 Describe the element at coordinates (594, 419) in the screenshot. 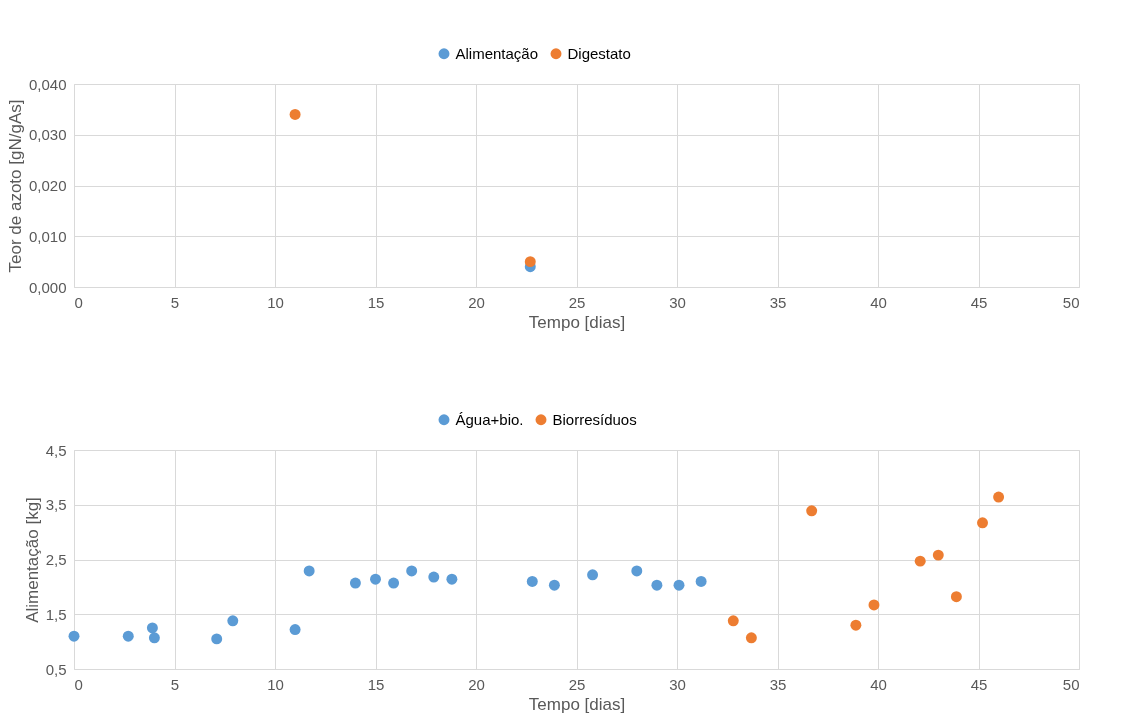

I see `legend-label: Biorresíduos` at that location.